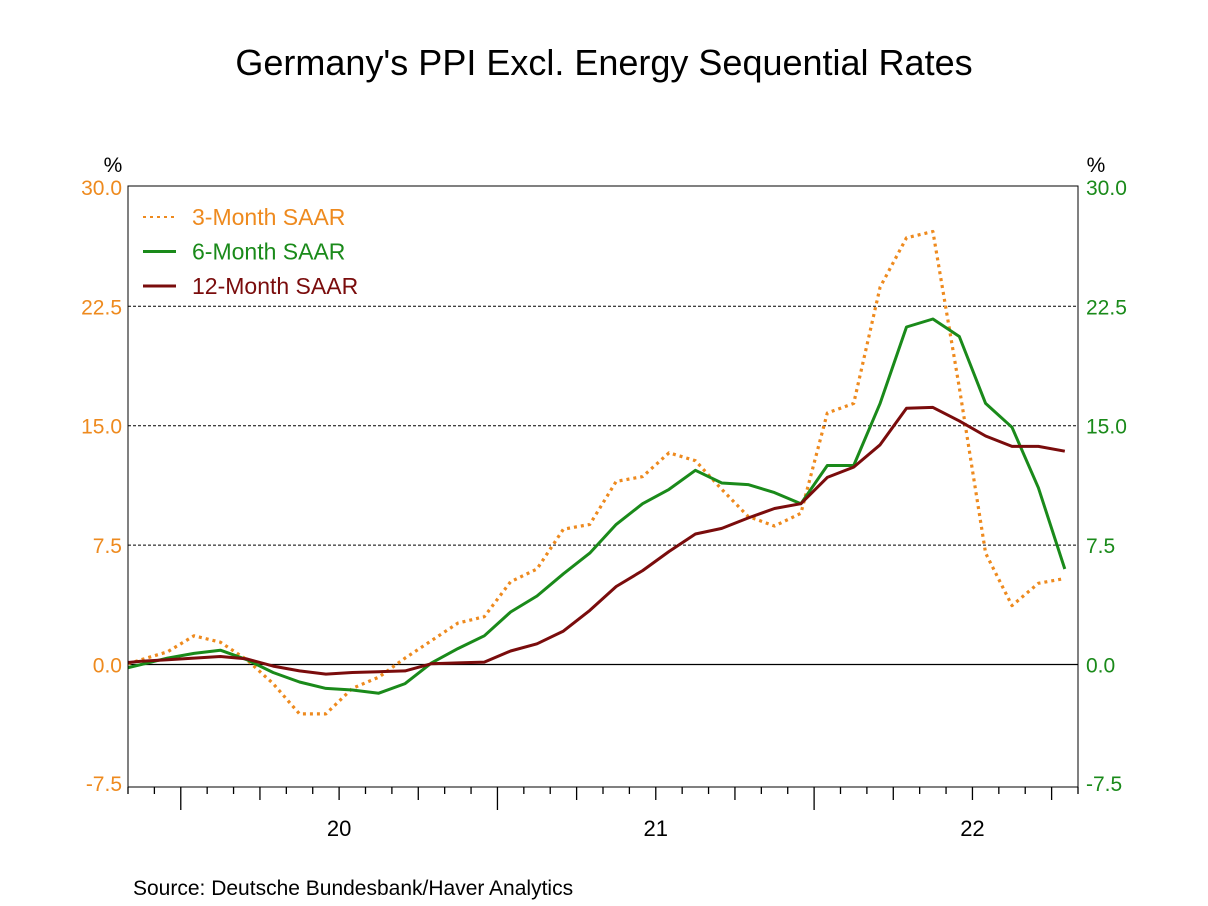  I want to click on legend: 3-Month SAAR 6-Month SAAR 12-Month SAAR, so click(250, 251).